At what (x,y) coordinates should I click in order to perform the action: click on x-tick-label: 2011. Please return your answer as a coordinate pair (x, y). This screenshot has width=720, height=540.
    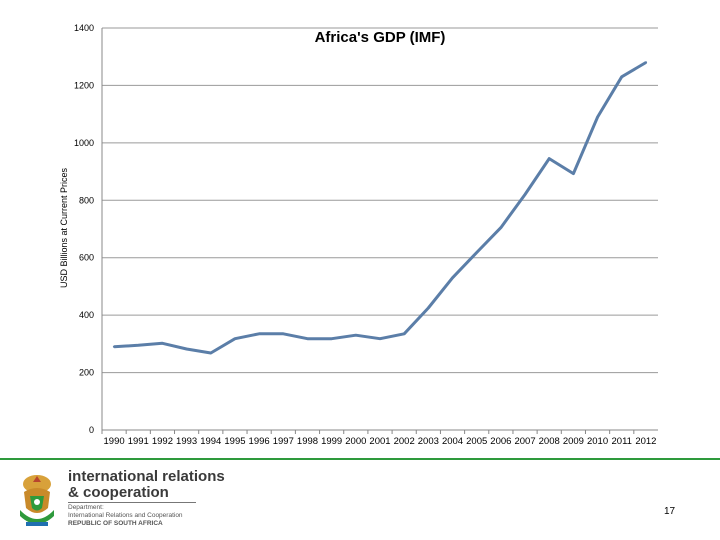
    Looking at the image, I should click on (622, 441).